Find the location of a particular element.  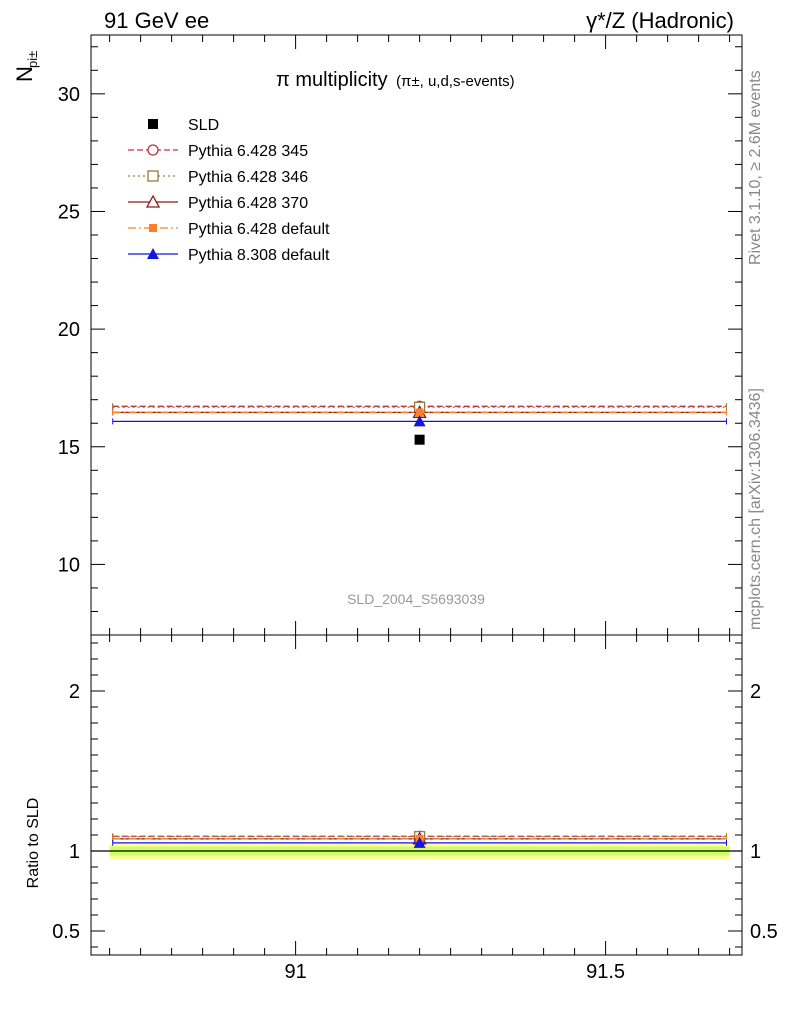

x-tick-labels: 91 91.5 is located at coordinates (454, 972).